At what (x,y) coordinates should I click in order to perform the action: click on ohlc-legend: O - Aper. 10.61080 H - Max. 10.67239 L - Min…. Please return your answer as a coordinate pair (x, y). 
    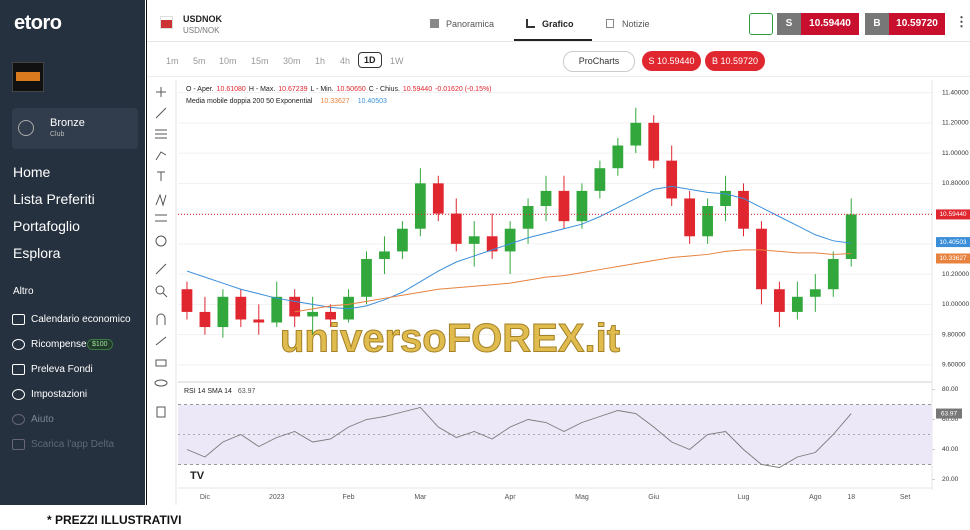
    Looking at the image, I should click on (339, 89).